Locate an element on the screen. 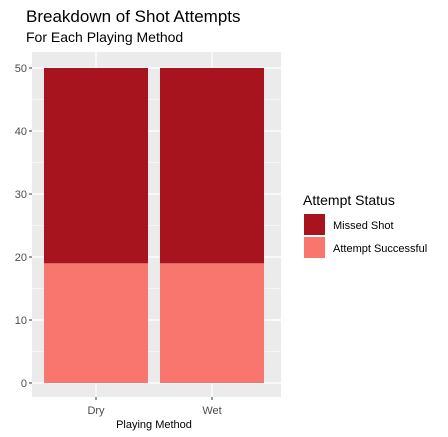 This screenshot has width=448, height=437. chart-subtitle: For Each Playing Method is located at coordinates (104, 37).